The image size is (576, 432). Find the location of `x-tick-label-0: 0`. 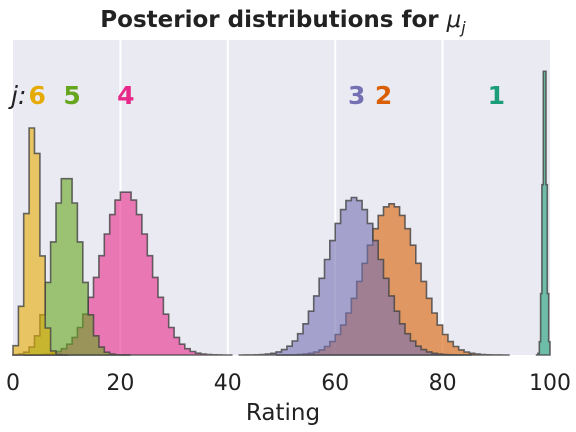

x-tick-label-0: 0 is located at coordinates (13, 383).